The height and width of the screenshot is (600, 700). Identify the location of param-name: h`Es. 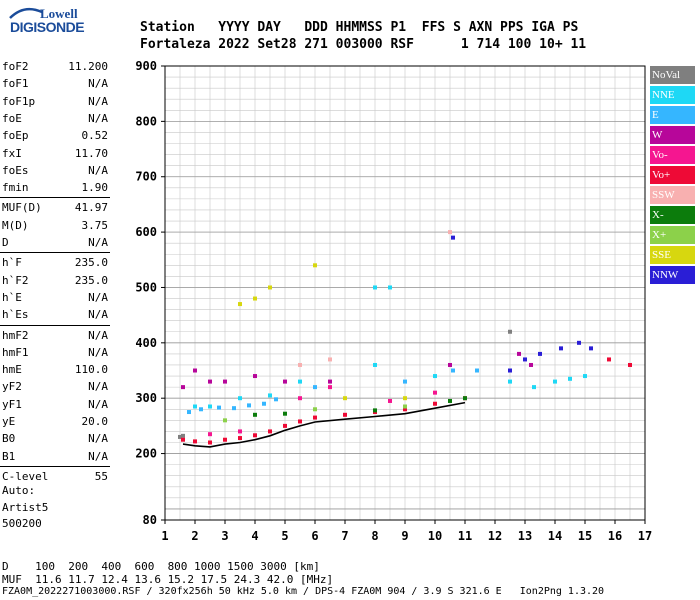
(15, 315).